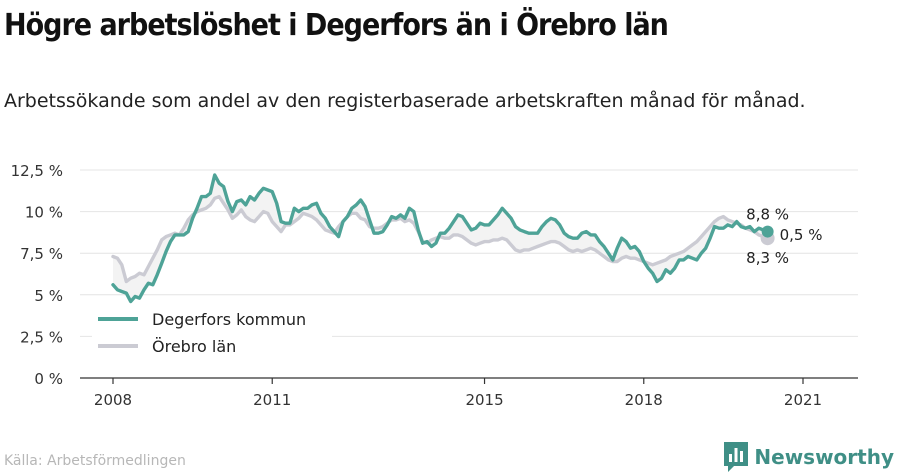  I want to click on legend-label-degerfors: Degerfors kommun, so click(229, 319).